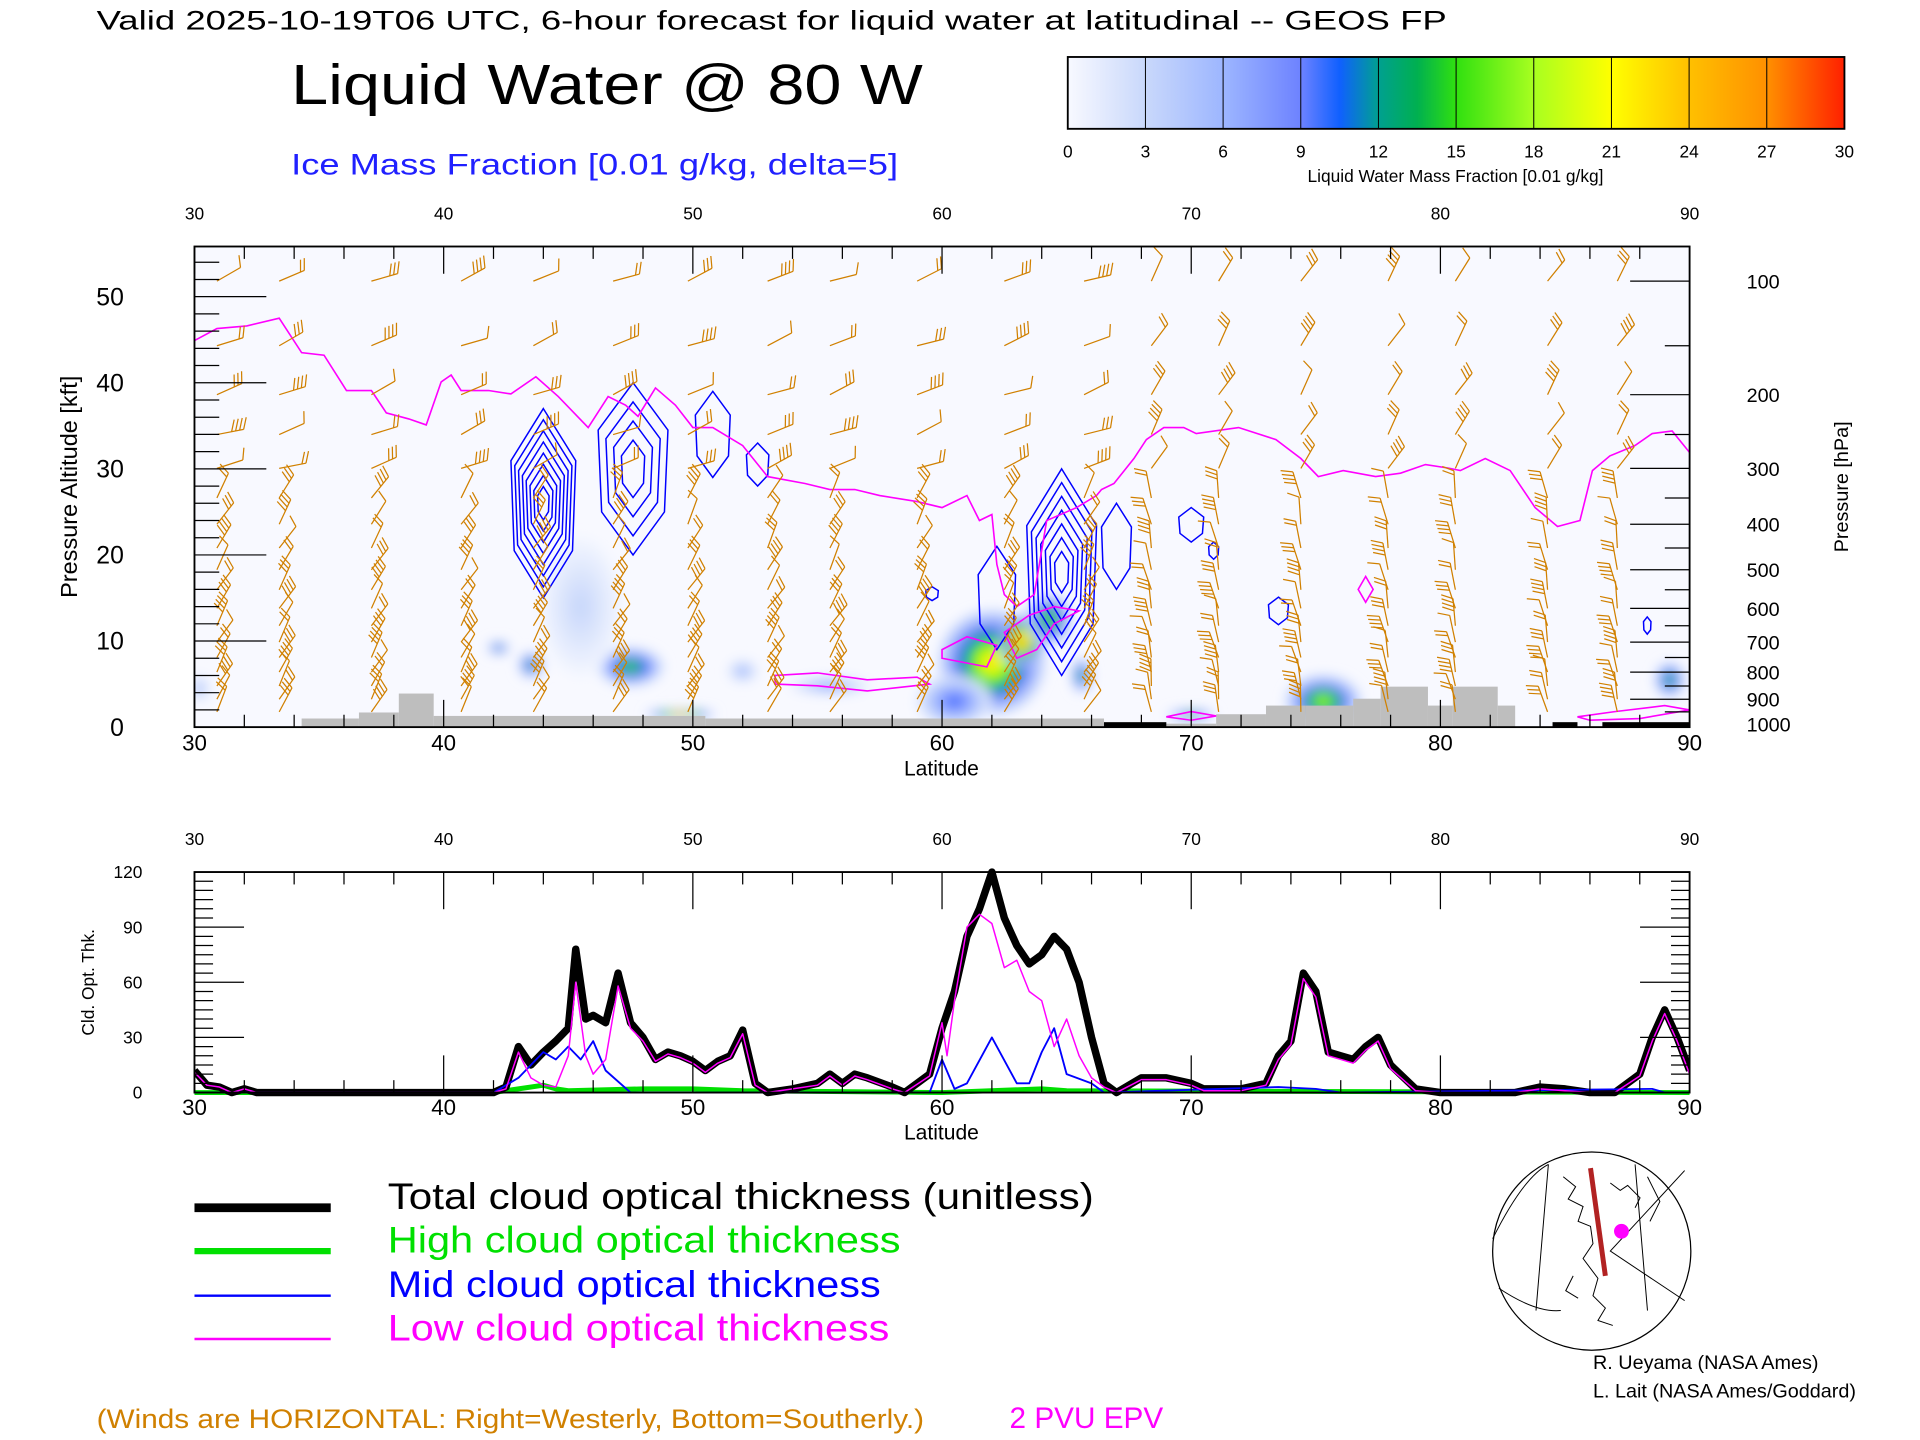  What do you see at coordinates (1378, 151) in the screenshot?
I see `colorbar-tick-label: 12` at bounding box center [1378, 151].